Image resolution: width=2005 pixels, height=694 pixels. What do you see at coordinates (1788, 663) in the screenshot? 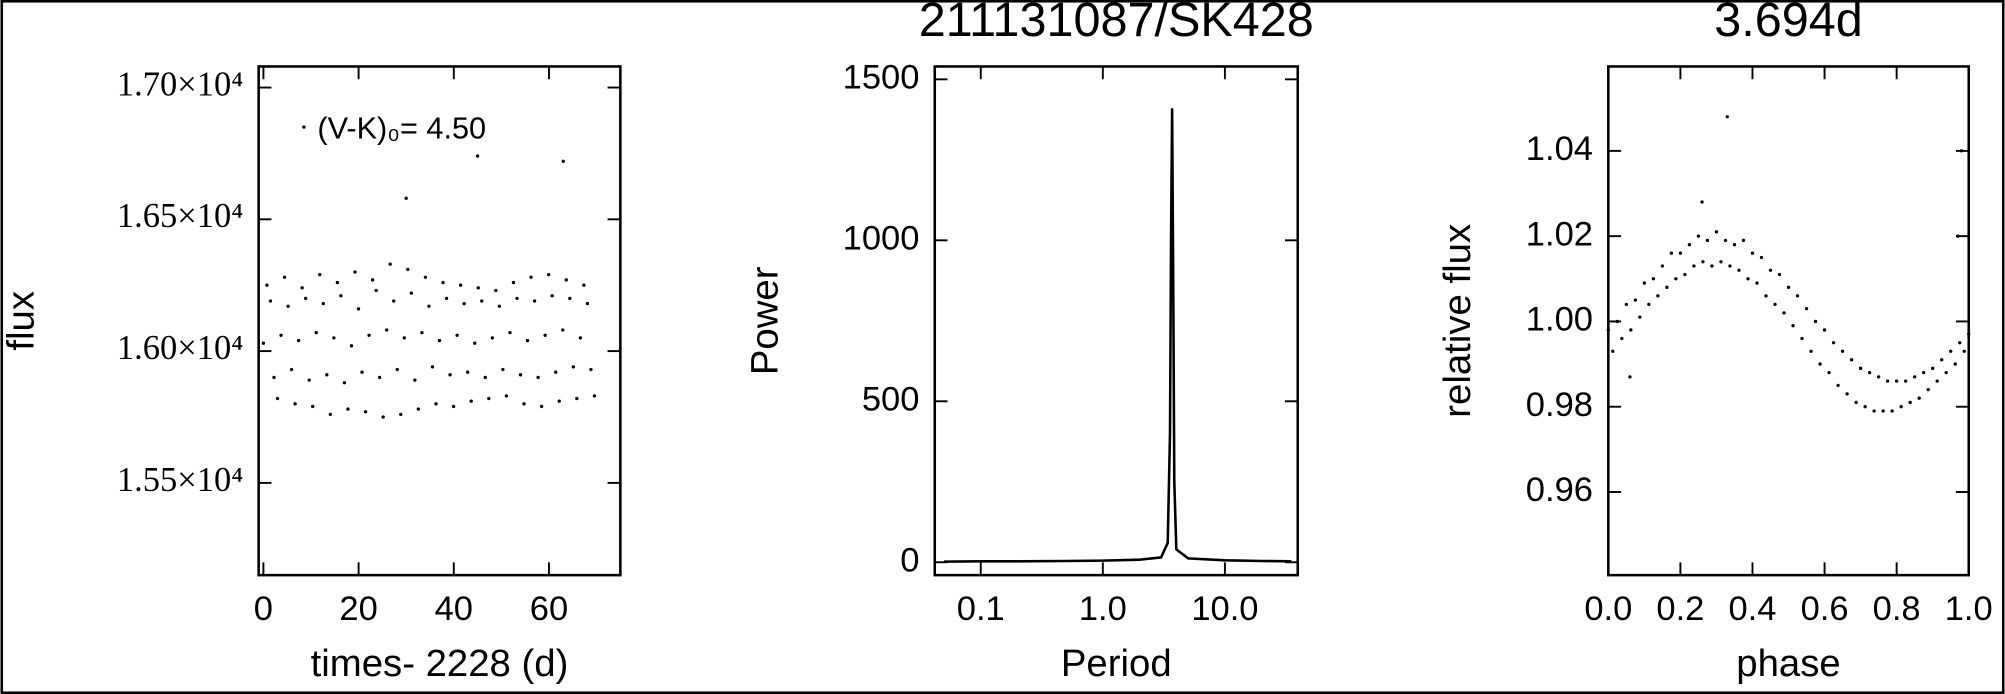
I see `x-axis-label: phase` at bounding box center [1788, 663].